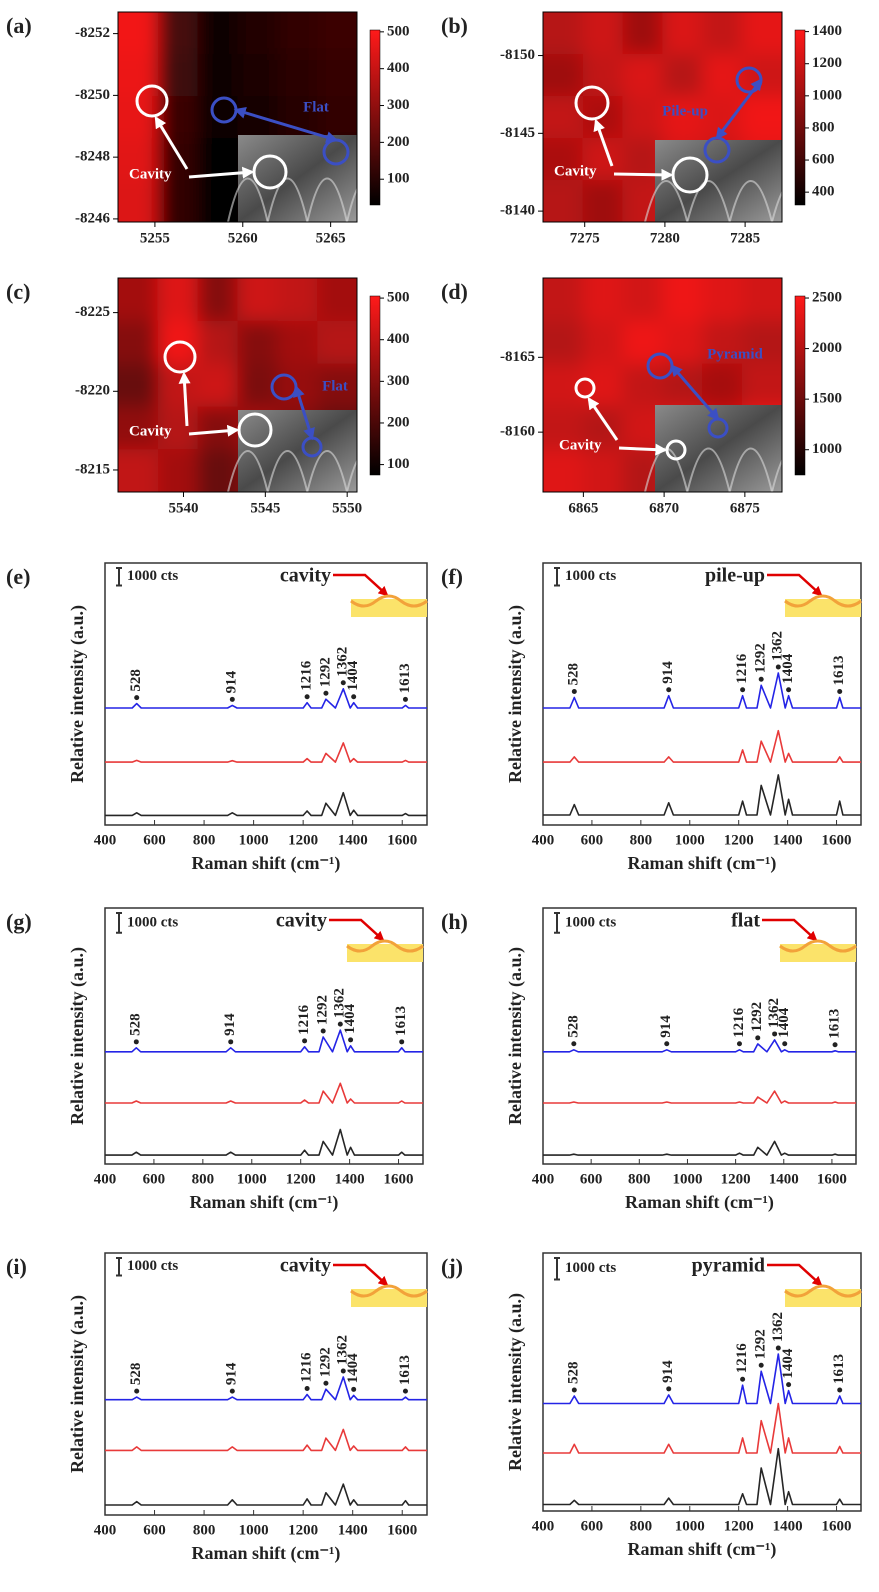  I want to click on annotation: Flat, so click(316, 107).